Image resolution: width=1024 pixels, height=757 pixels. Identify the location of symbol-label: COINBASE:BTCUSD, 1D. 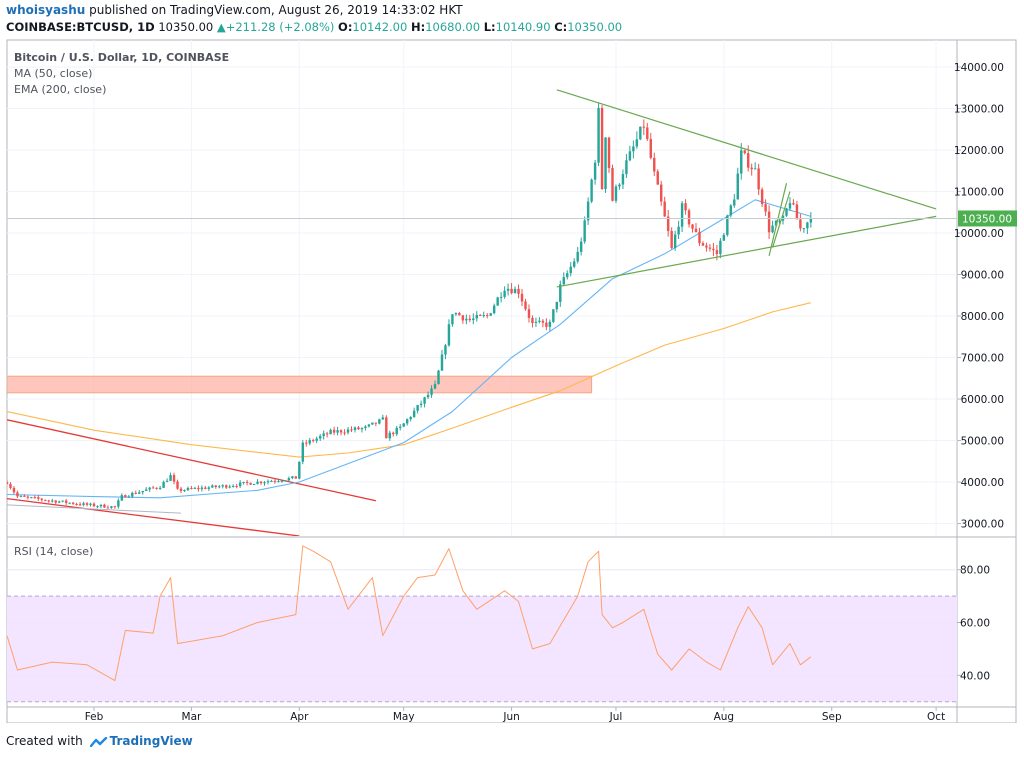
(80, 27).